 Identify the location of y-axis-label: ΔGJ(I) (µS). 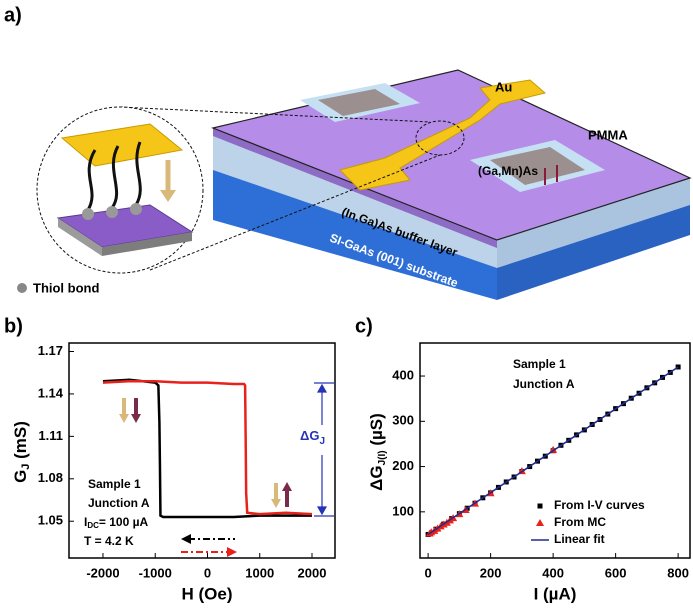
(377, 452).